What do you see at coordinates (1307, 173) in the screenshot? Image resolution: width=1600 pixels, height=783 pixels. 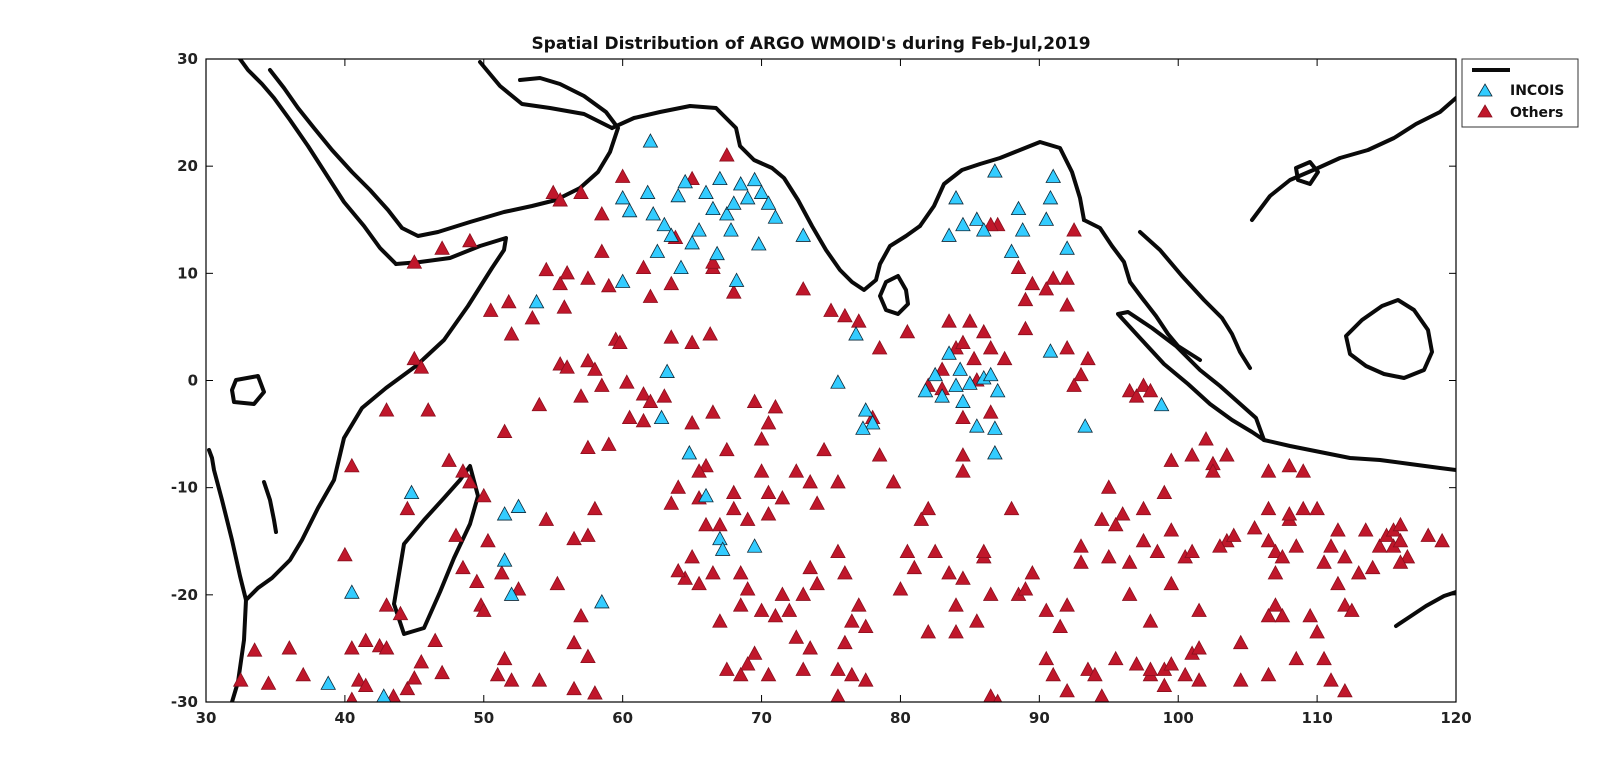 I see `coastline-hainan` at bounding box center [1307, 173].